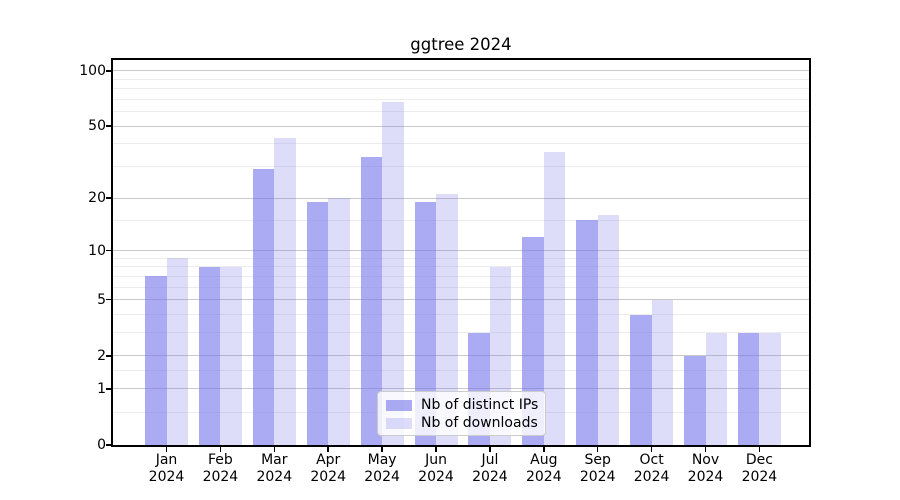  I want to click on x-tick-label-may: May 2024, so click(382, 468).